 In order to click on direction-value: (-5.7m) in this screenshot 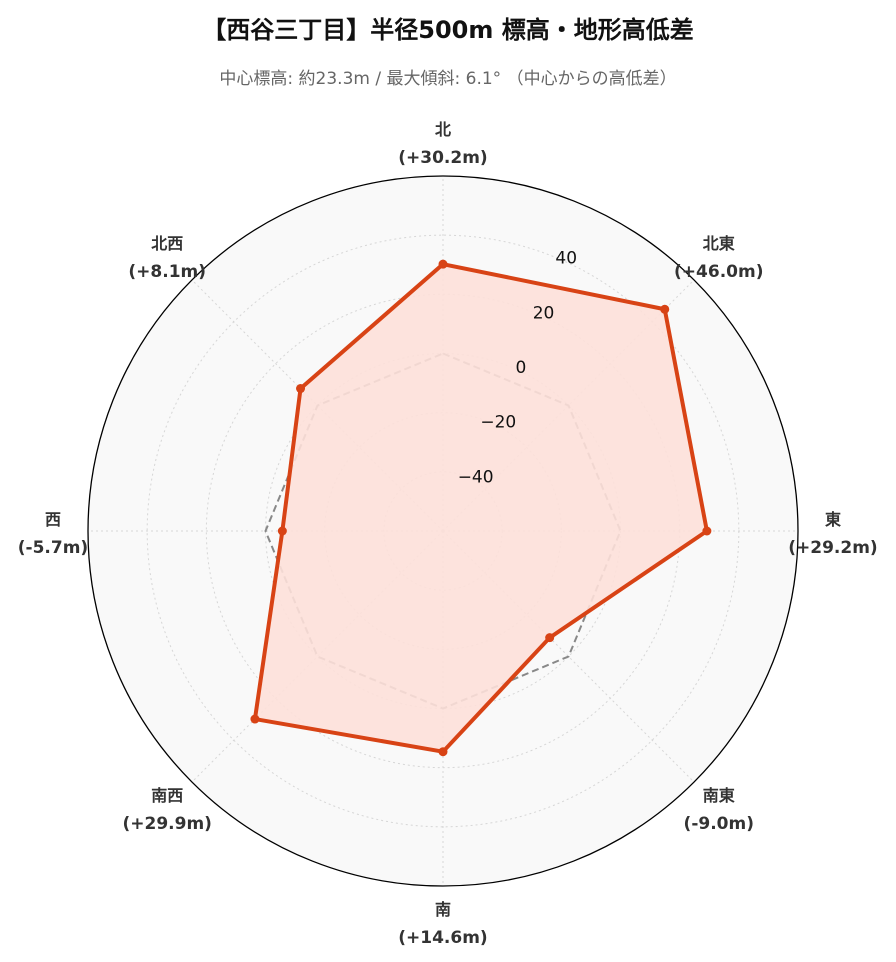, I will do `click(53, 548)`.